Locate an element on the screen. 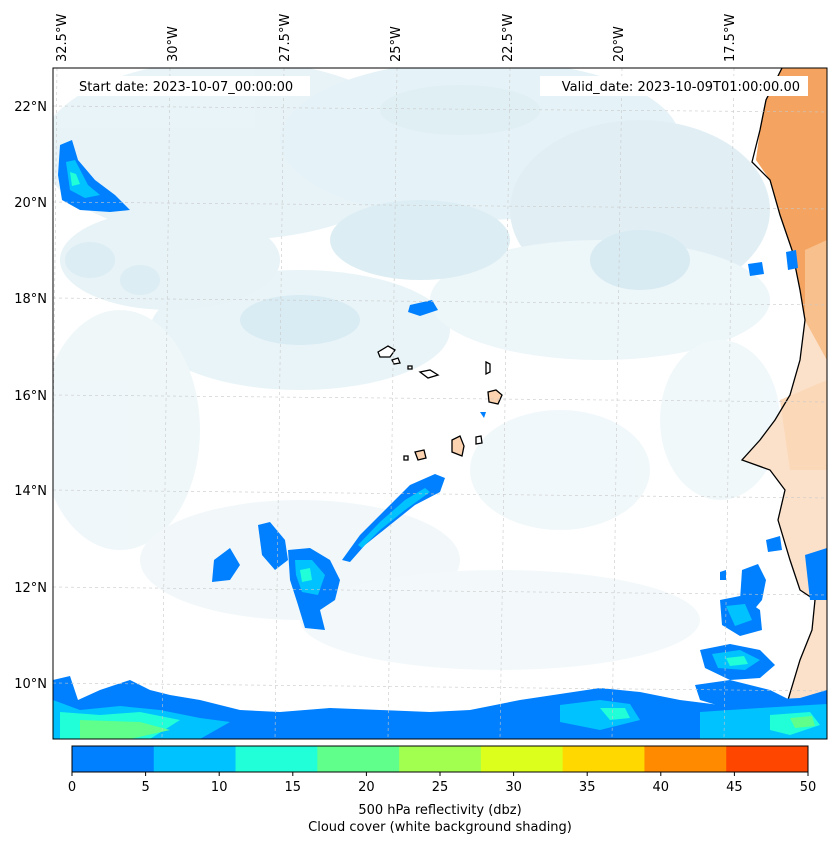  colorbar-tick-label: 40 is located at coordinates (661, 787).